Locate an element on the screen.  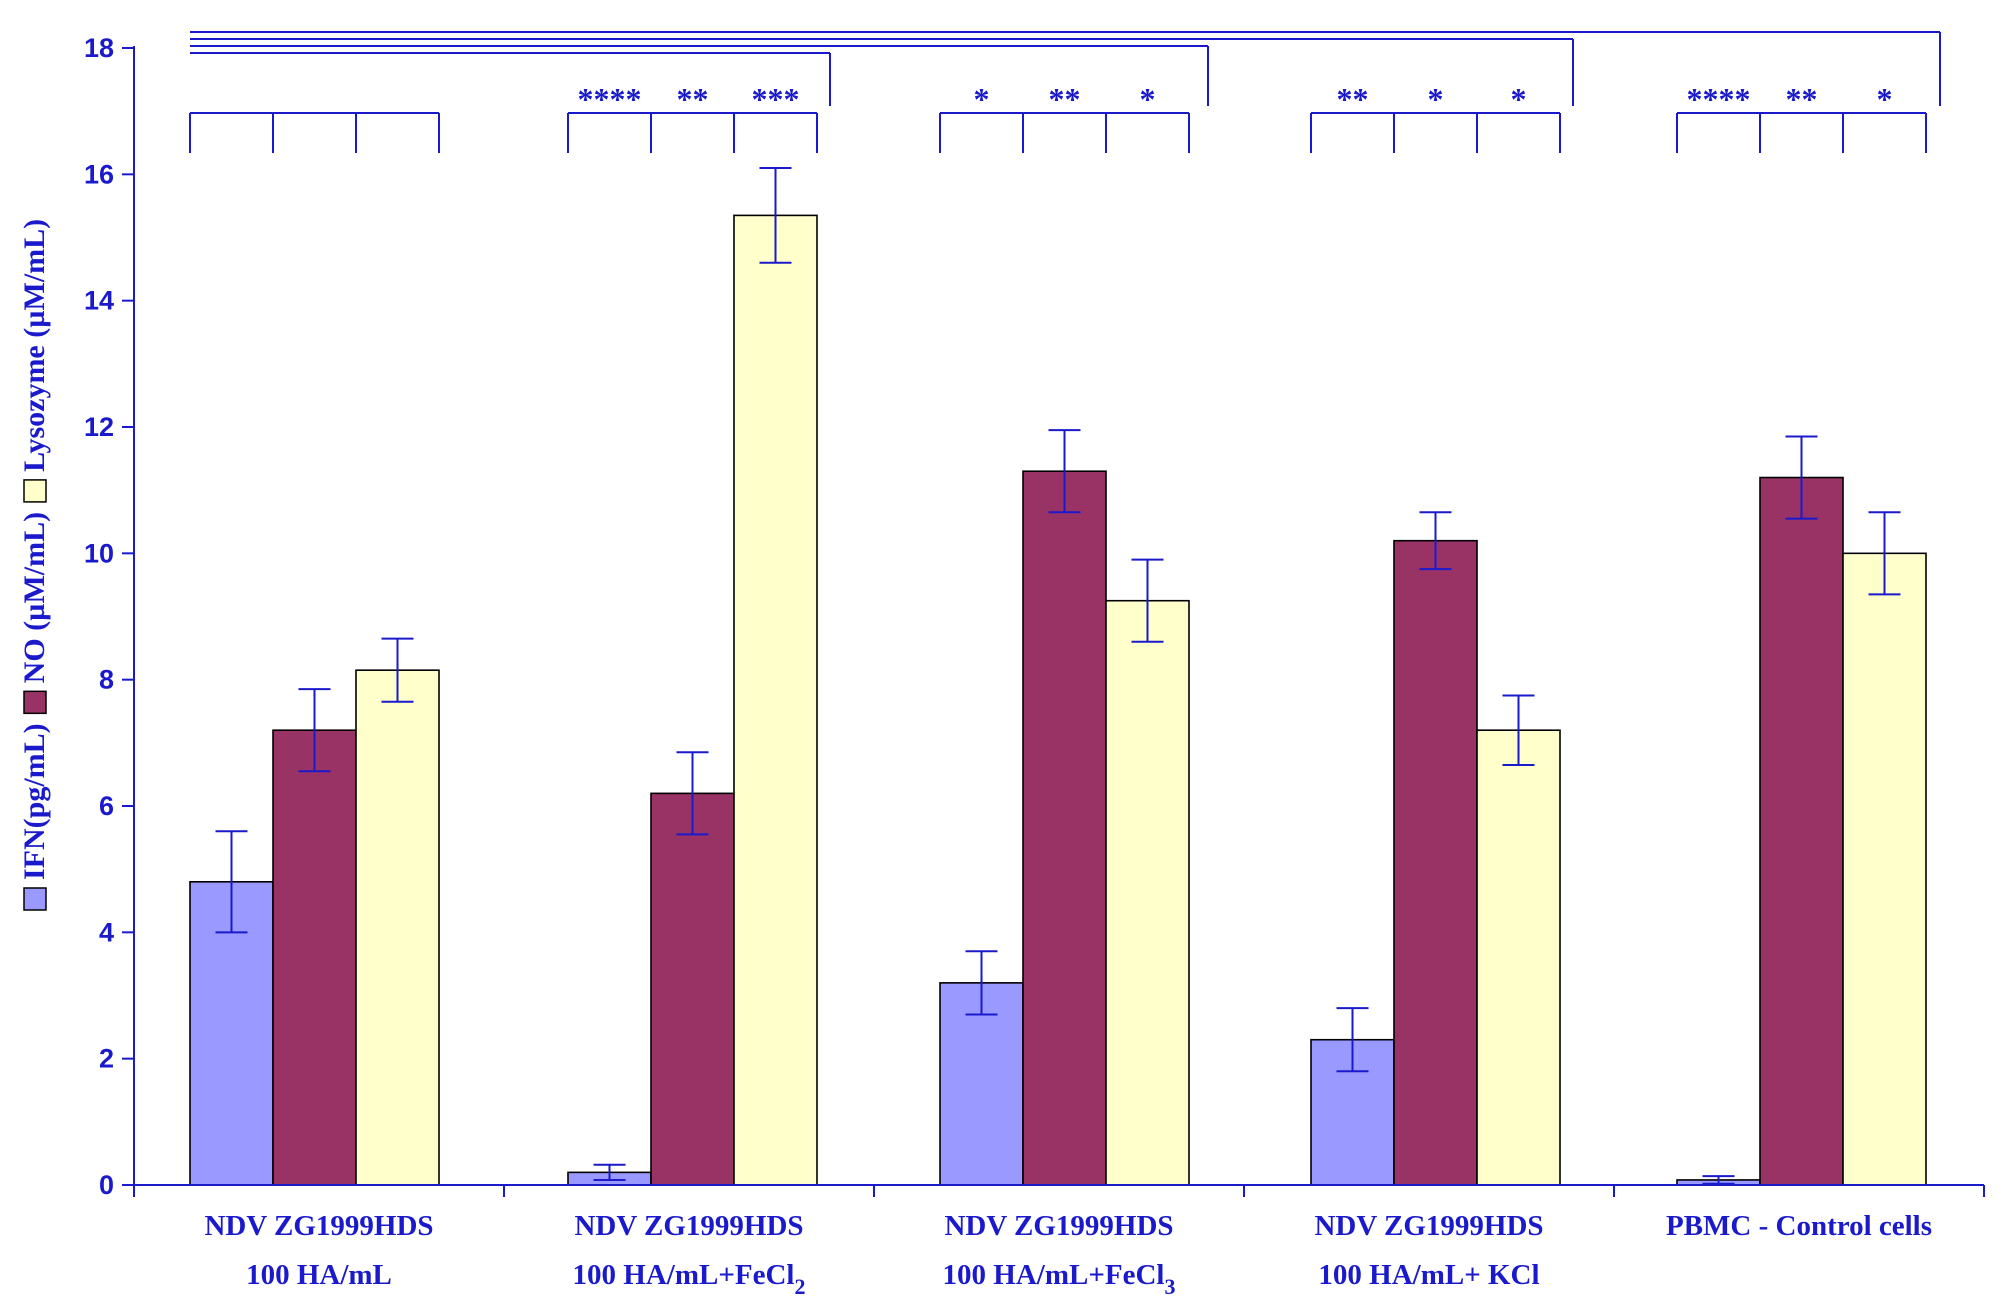
y-tick-label: 12 is located at coordinates (99, 427).